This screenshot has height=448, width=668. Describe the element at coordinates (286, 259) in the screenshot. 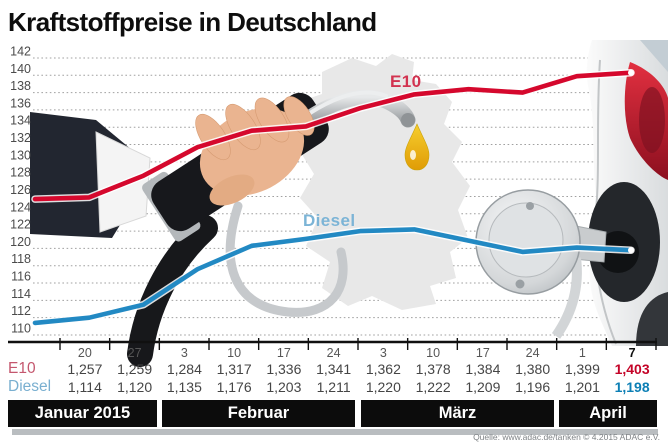

I see `nozzle-trigger-guard` at that location.